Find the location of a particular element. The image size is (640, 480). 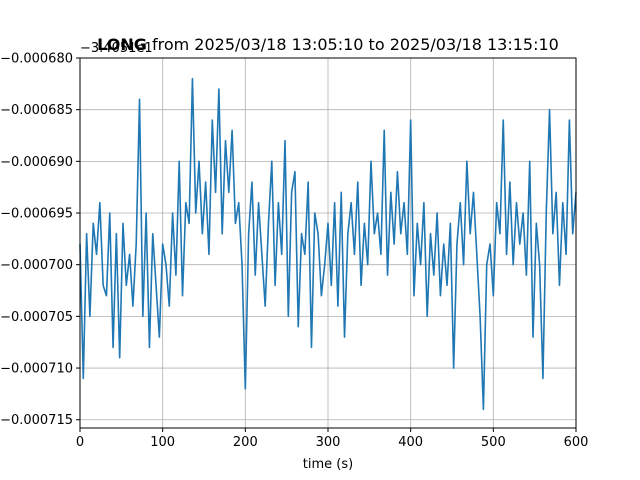

y-tick-label: −0.000700 is located at coordinates (36, 265).